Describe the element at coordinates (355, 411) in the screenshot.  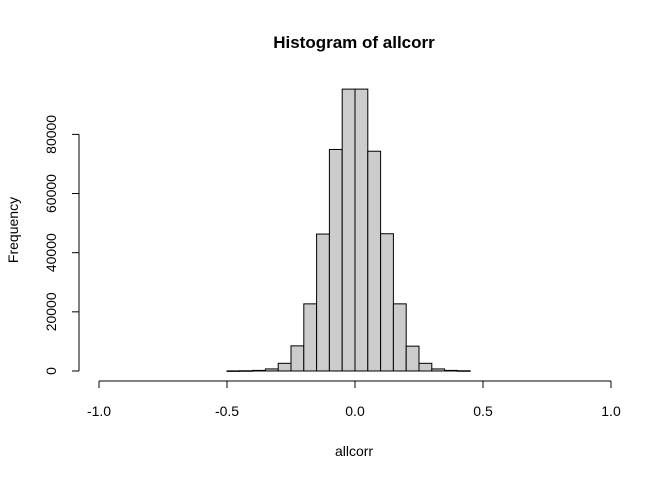
I see `x-tick-label: 0.0` at that location.